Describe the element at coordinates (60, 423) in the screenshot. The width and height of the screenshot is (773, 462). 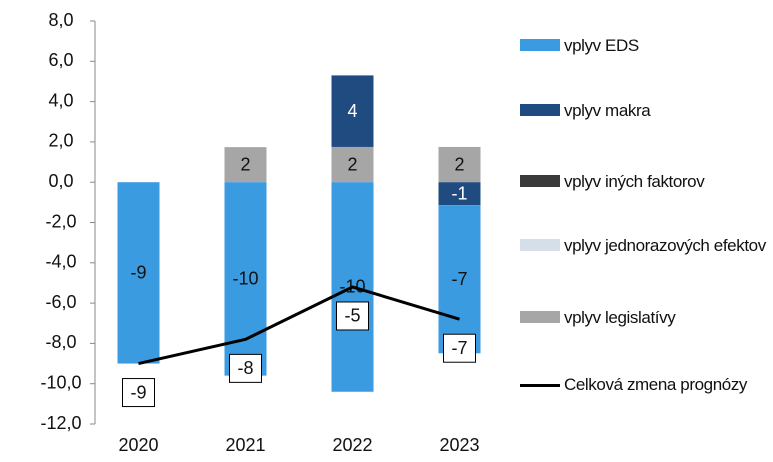
I see `y-tick-label: -12,0` at that location.